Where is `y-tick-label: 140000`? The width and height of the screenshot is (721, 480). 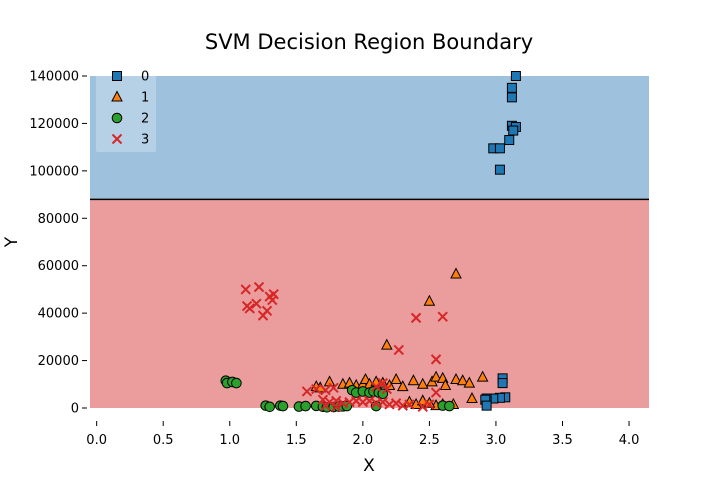
y-tick-label: 140000 is located at coordinates (54, 77).